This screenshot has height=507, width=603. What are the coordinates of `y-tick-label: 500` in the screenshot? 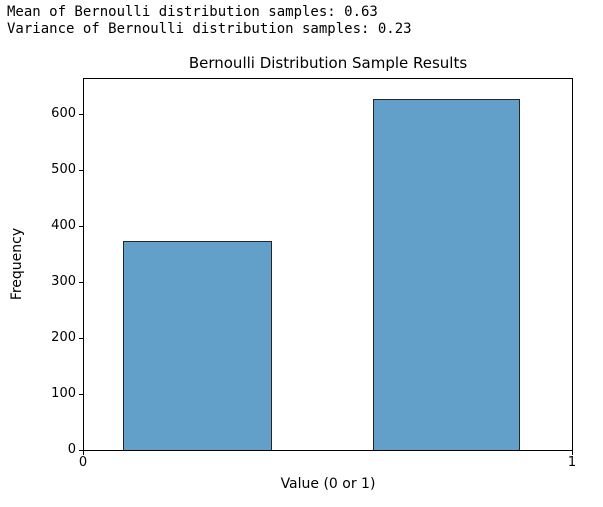 It's located at (63, 169).